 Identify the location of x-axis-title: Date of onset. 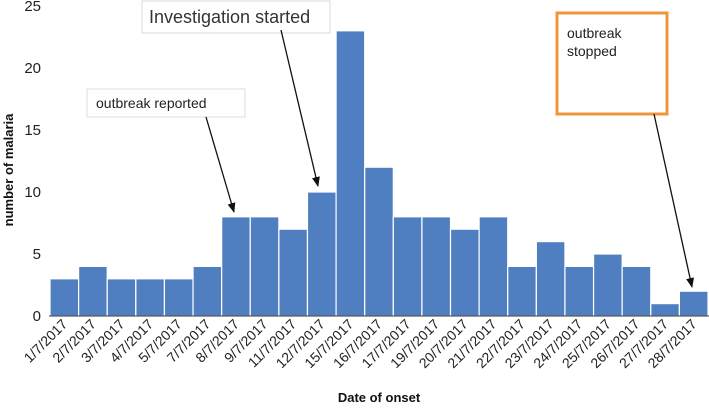
(379, 397).